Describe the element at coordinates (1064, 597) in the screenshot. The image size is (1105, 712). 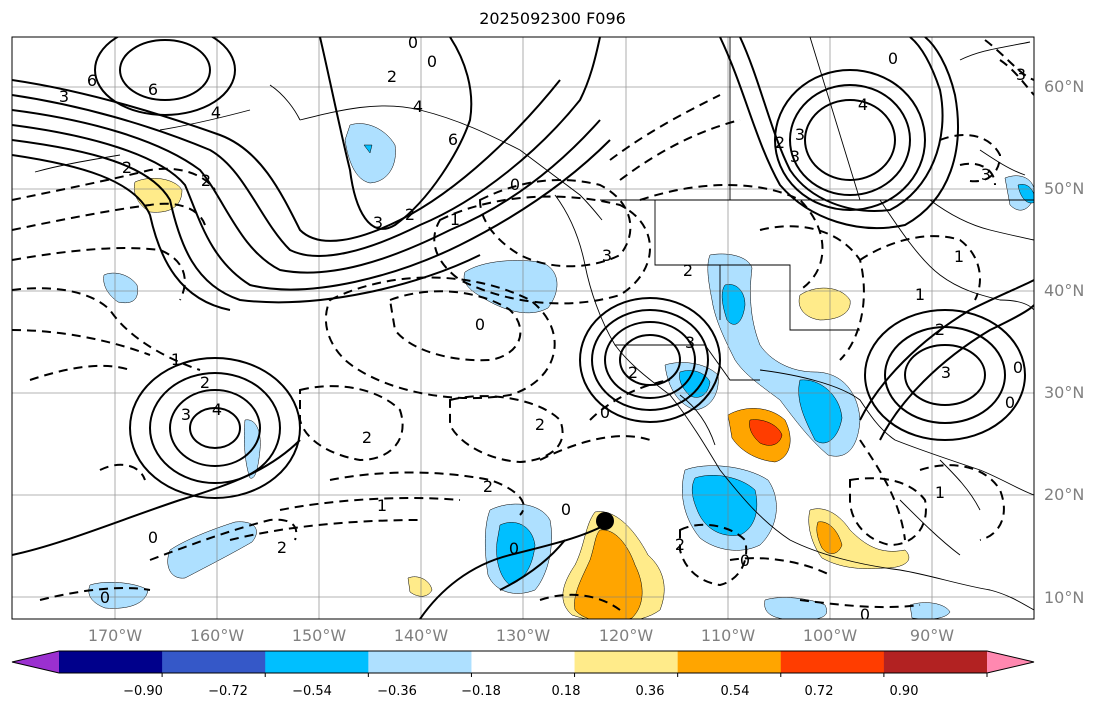
I see `lat-label-10n: 10°N` at that location.